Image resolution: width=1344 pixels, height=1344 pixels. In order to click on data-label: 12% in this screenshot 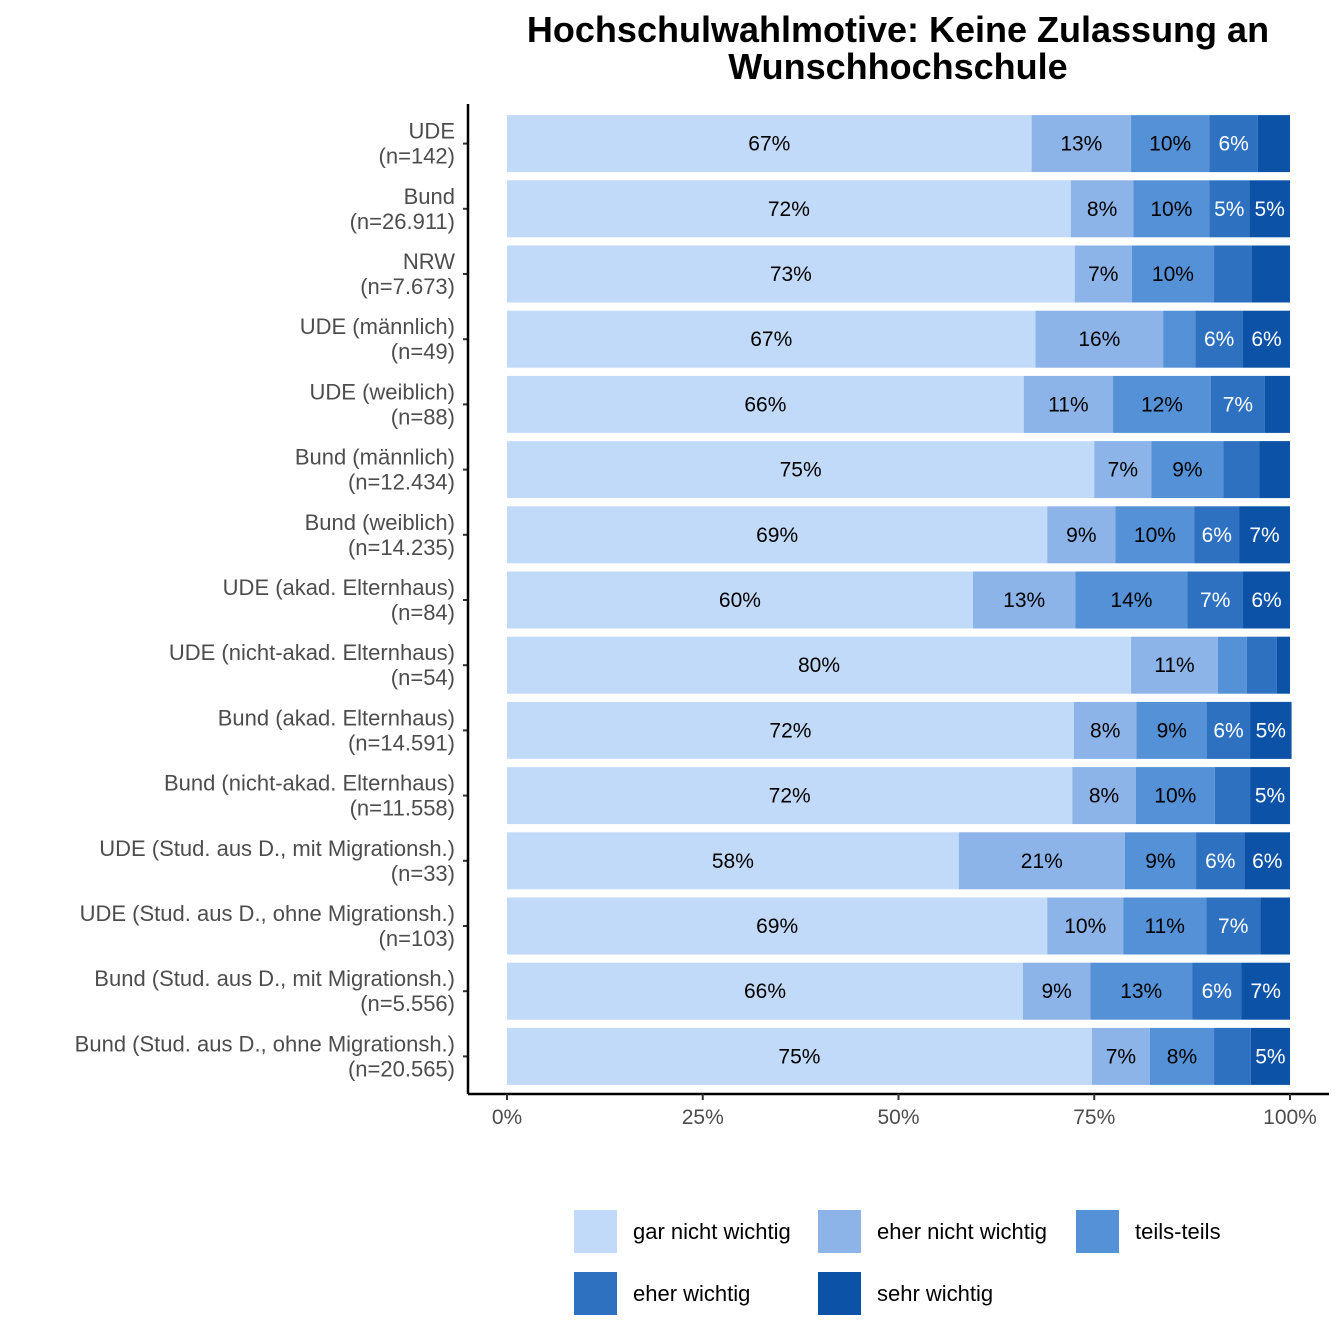, I will do `click(1162, 404)`.